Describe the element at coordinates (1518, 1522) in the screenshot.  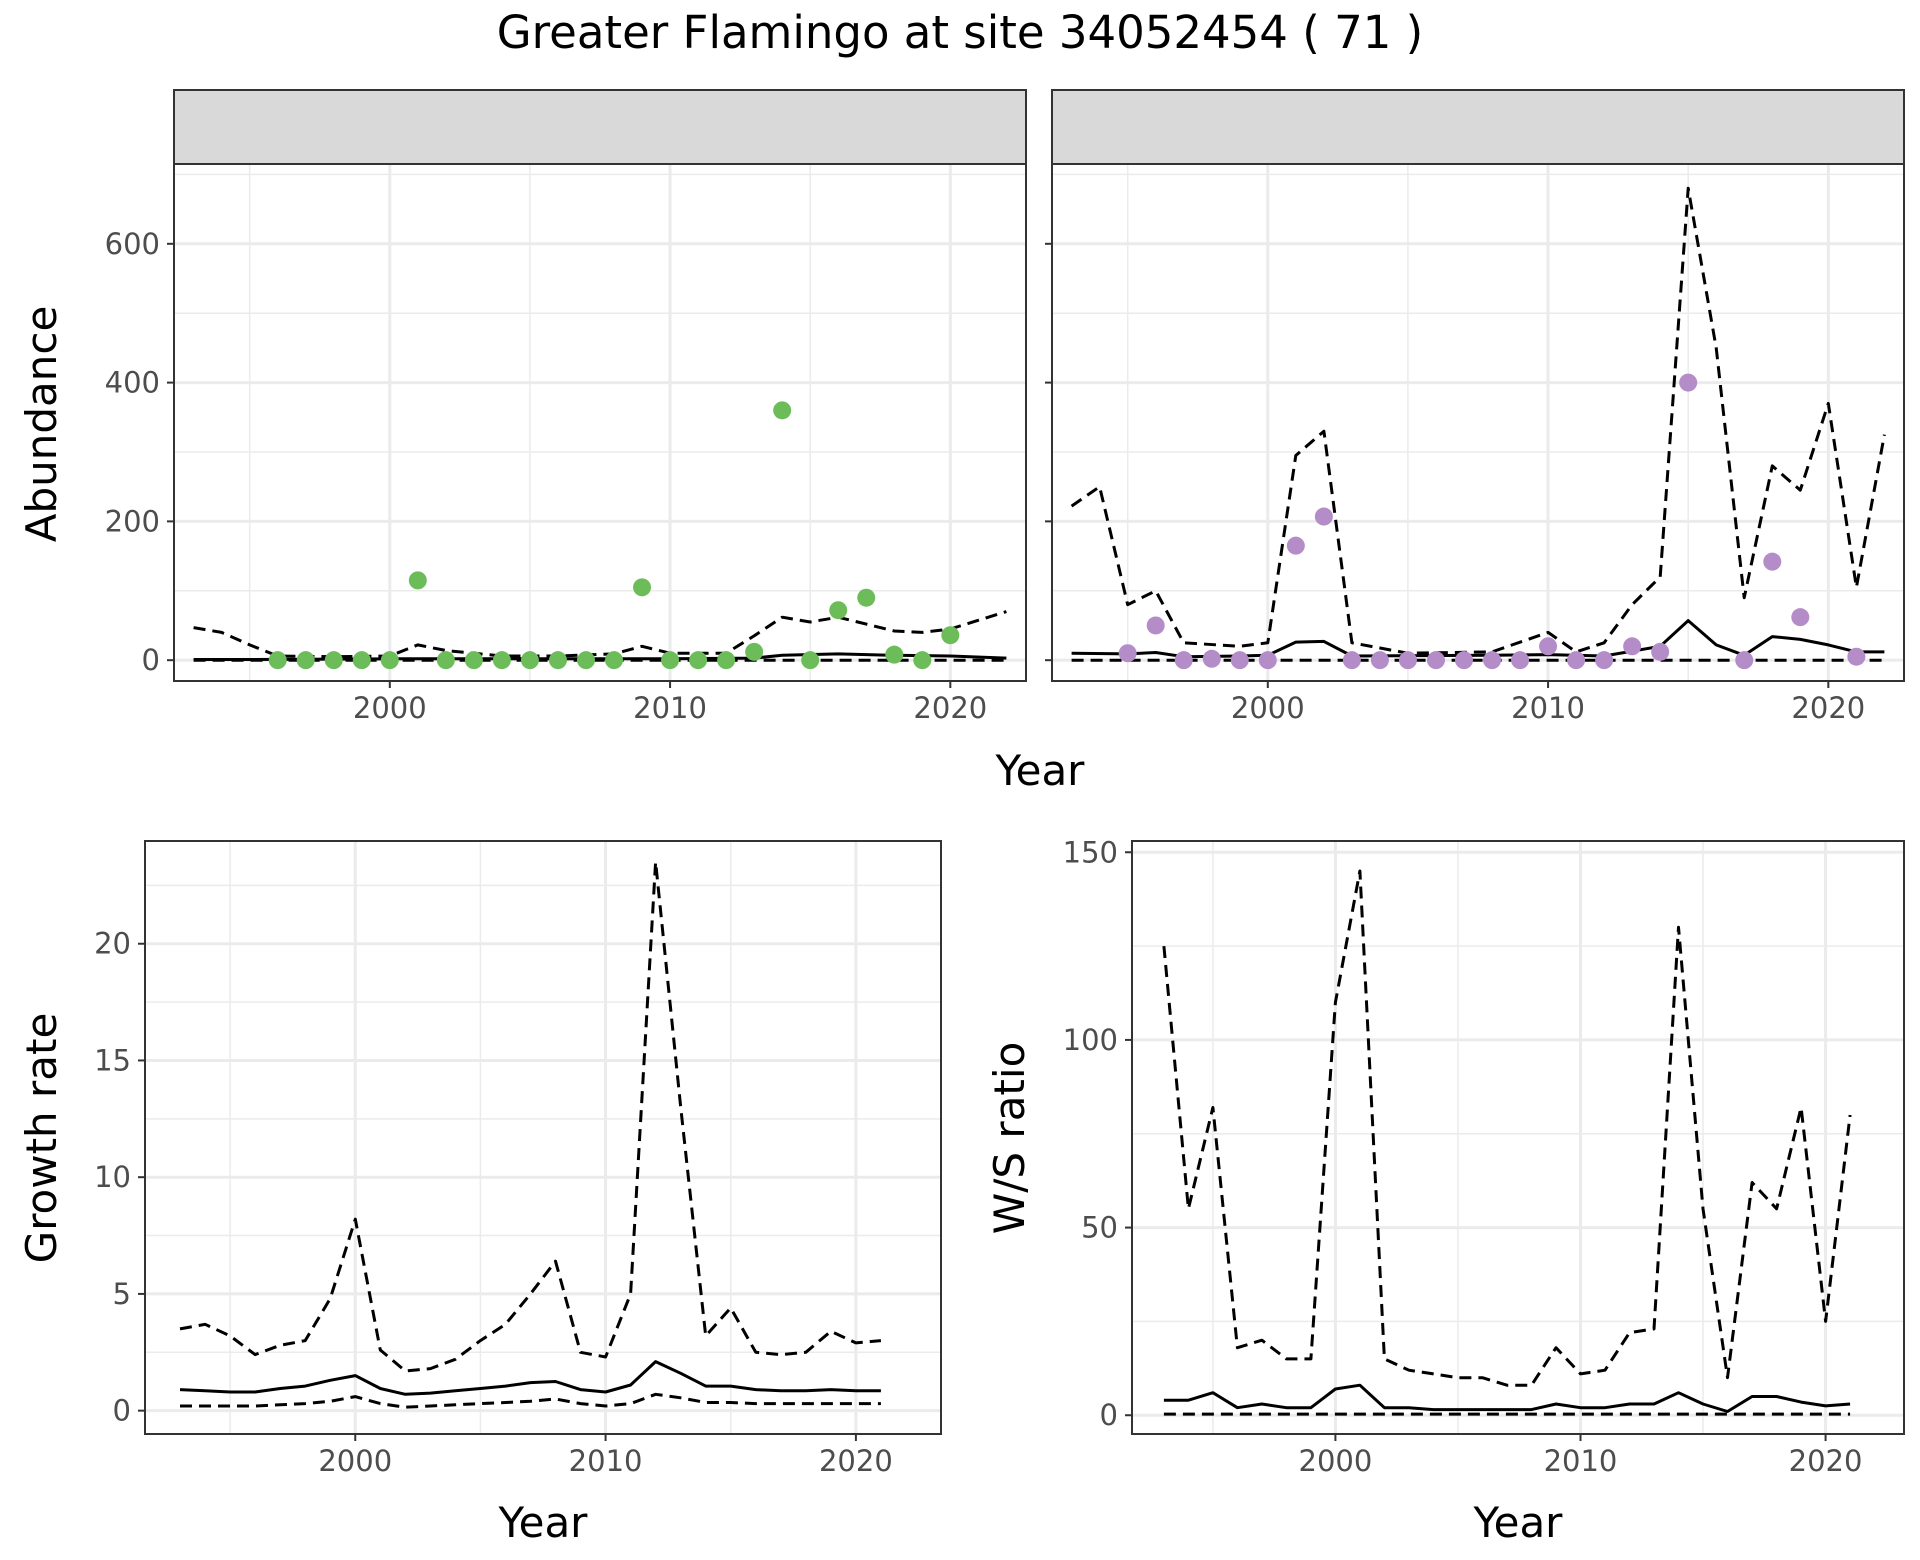
I see `ws-xaxis-title: Year` at that location.